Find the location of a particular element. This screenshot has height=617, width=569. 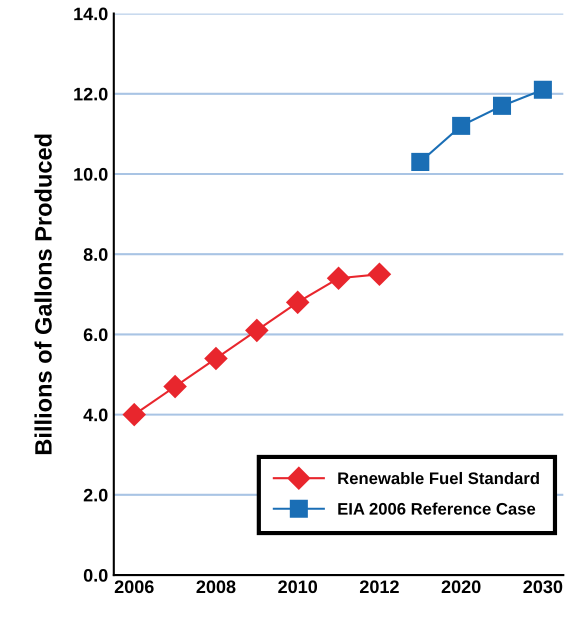

x-tick-label: 2010 is located at coordinates (298, 587).